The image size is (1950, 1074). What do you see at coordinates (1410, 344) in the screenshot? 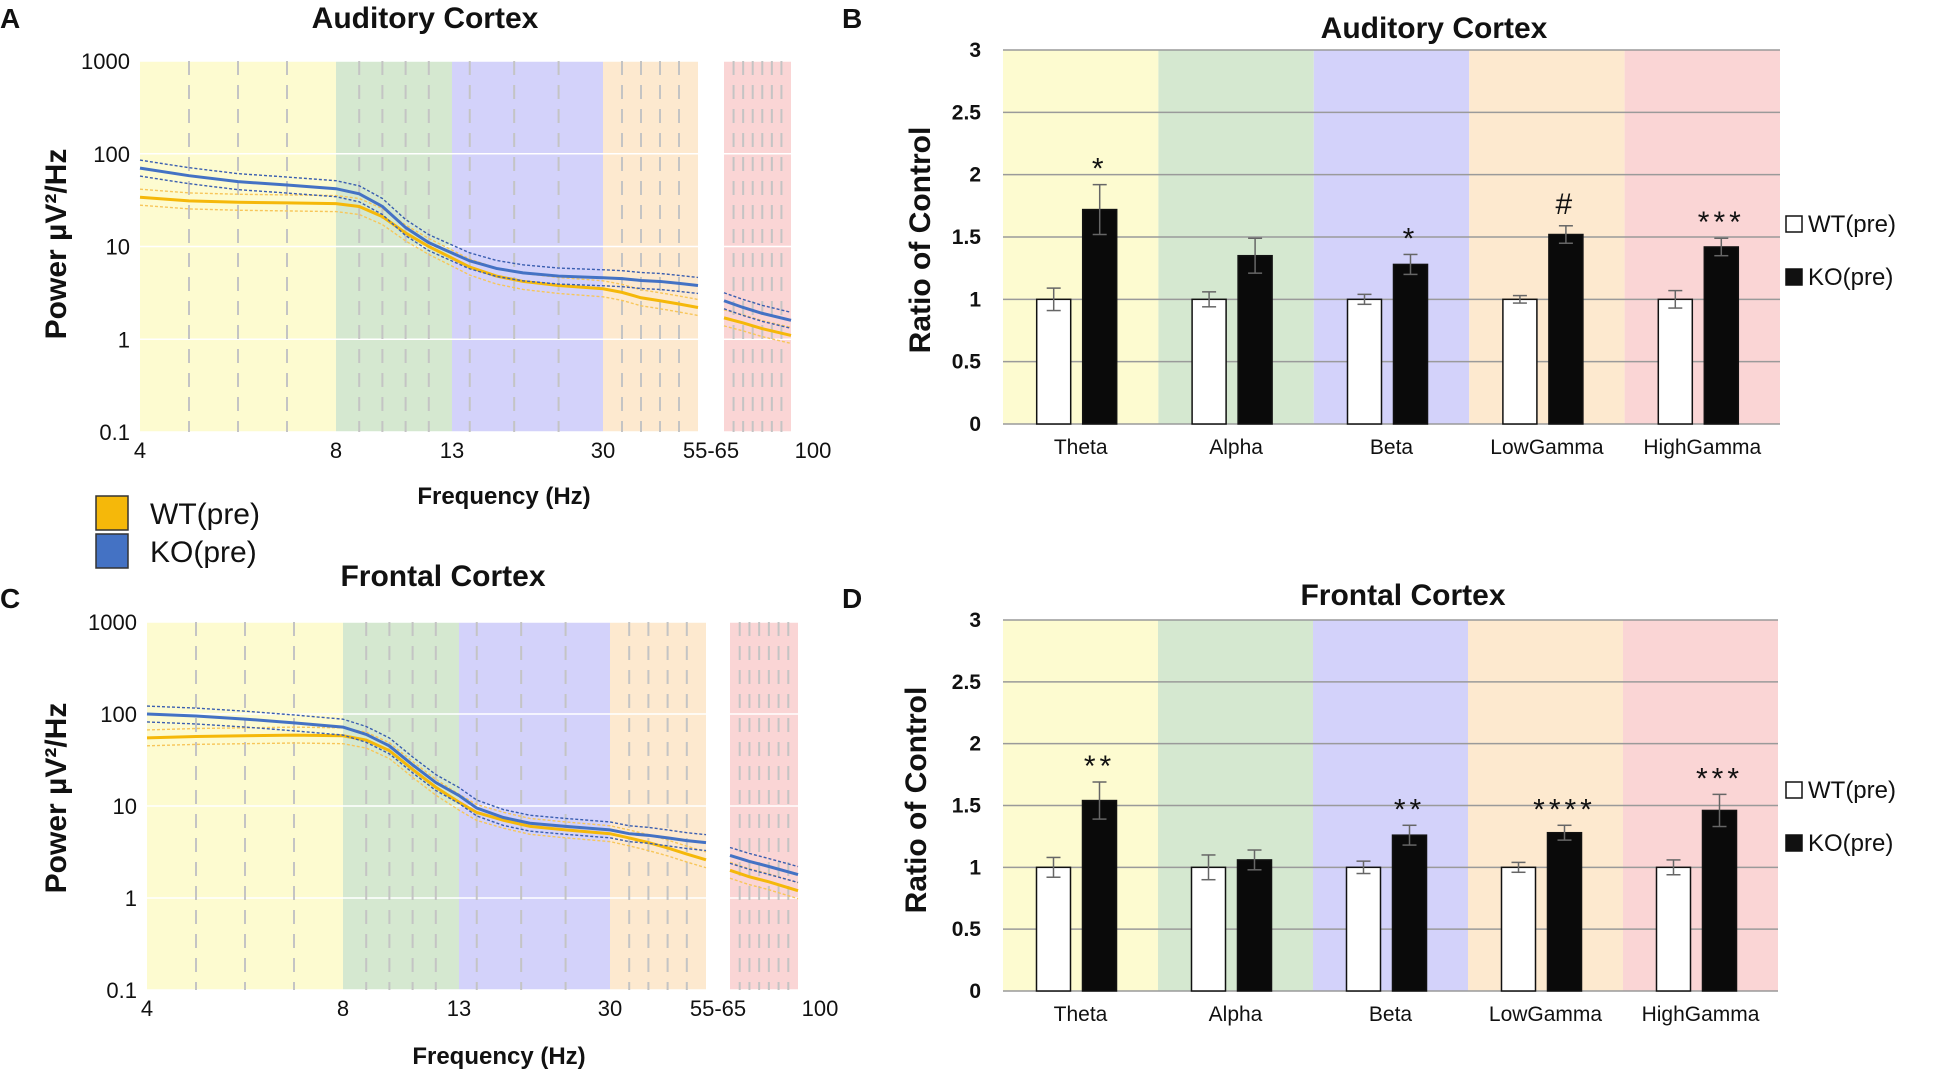
I see `ko-bar-beta` at bounding box center [1410, 344].